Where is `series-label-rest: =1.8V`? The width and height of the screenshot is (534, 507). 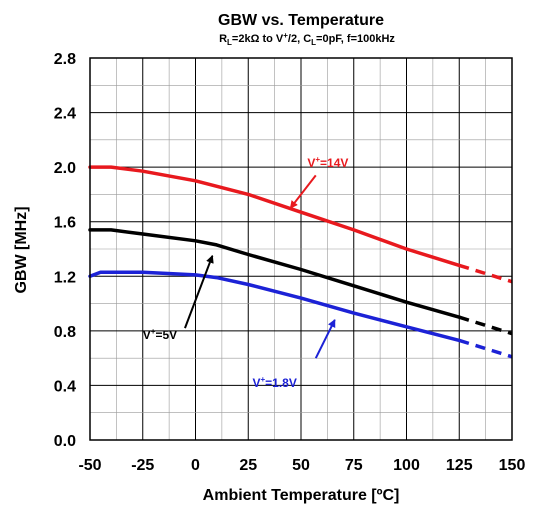 series-label-rest: =1.8V is located at coordinates (281, 383).